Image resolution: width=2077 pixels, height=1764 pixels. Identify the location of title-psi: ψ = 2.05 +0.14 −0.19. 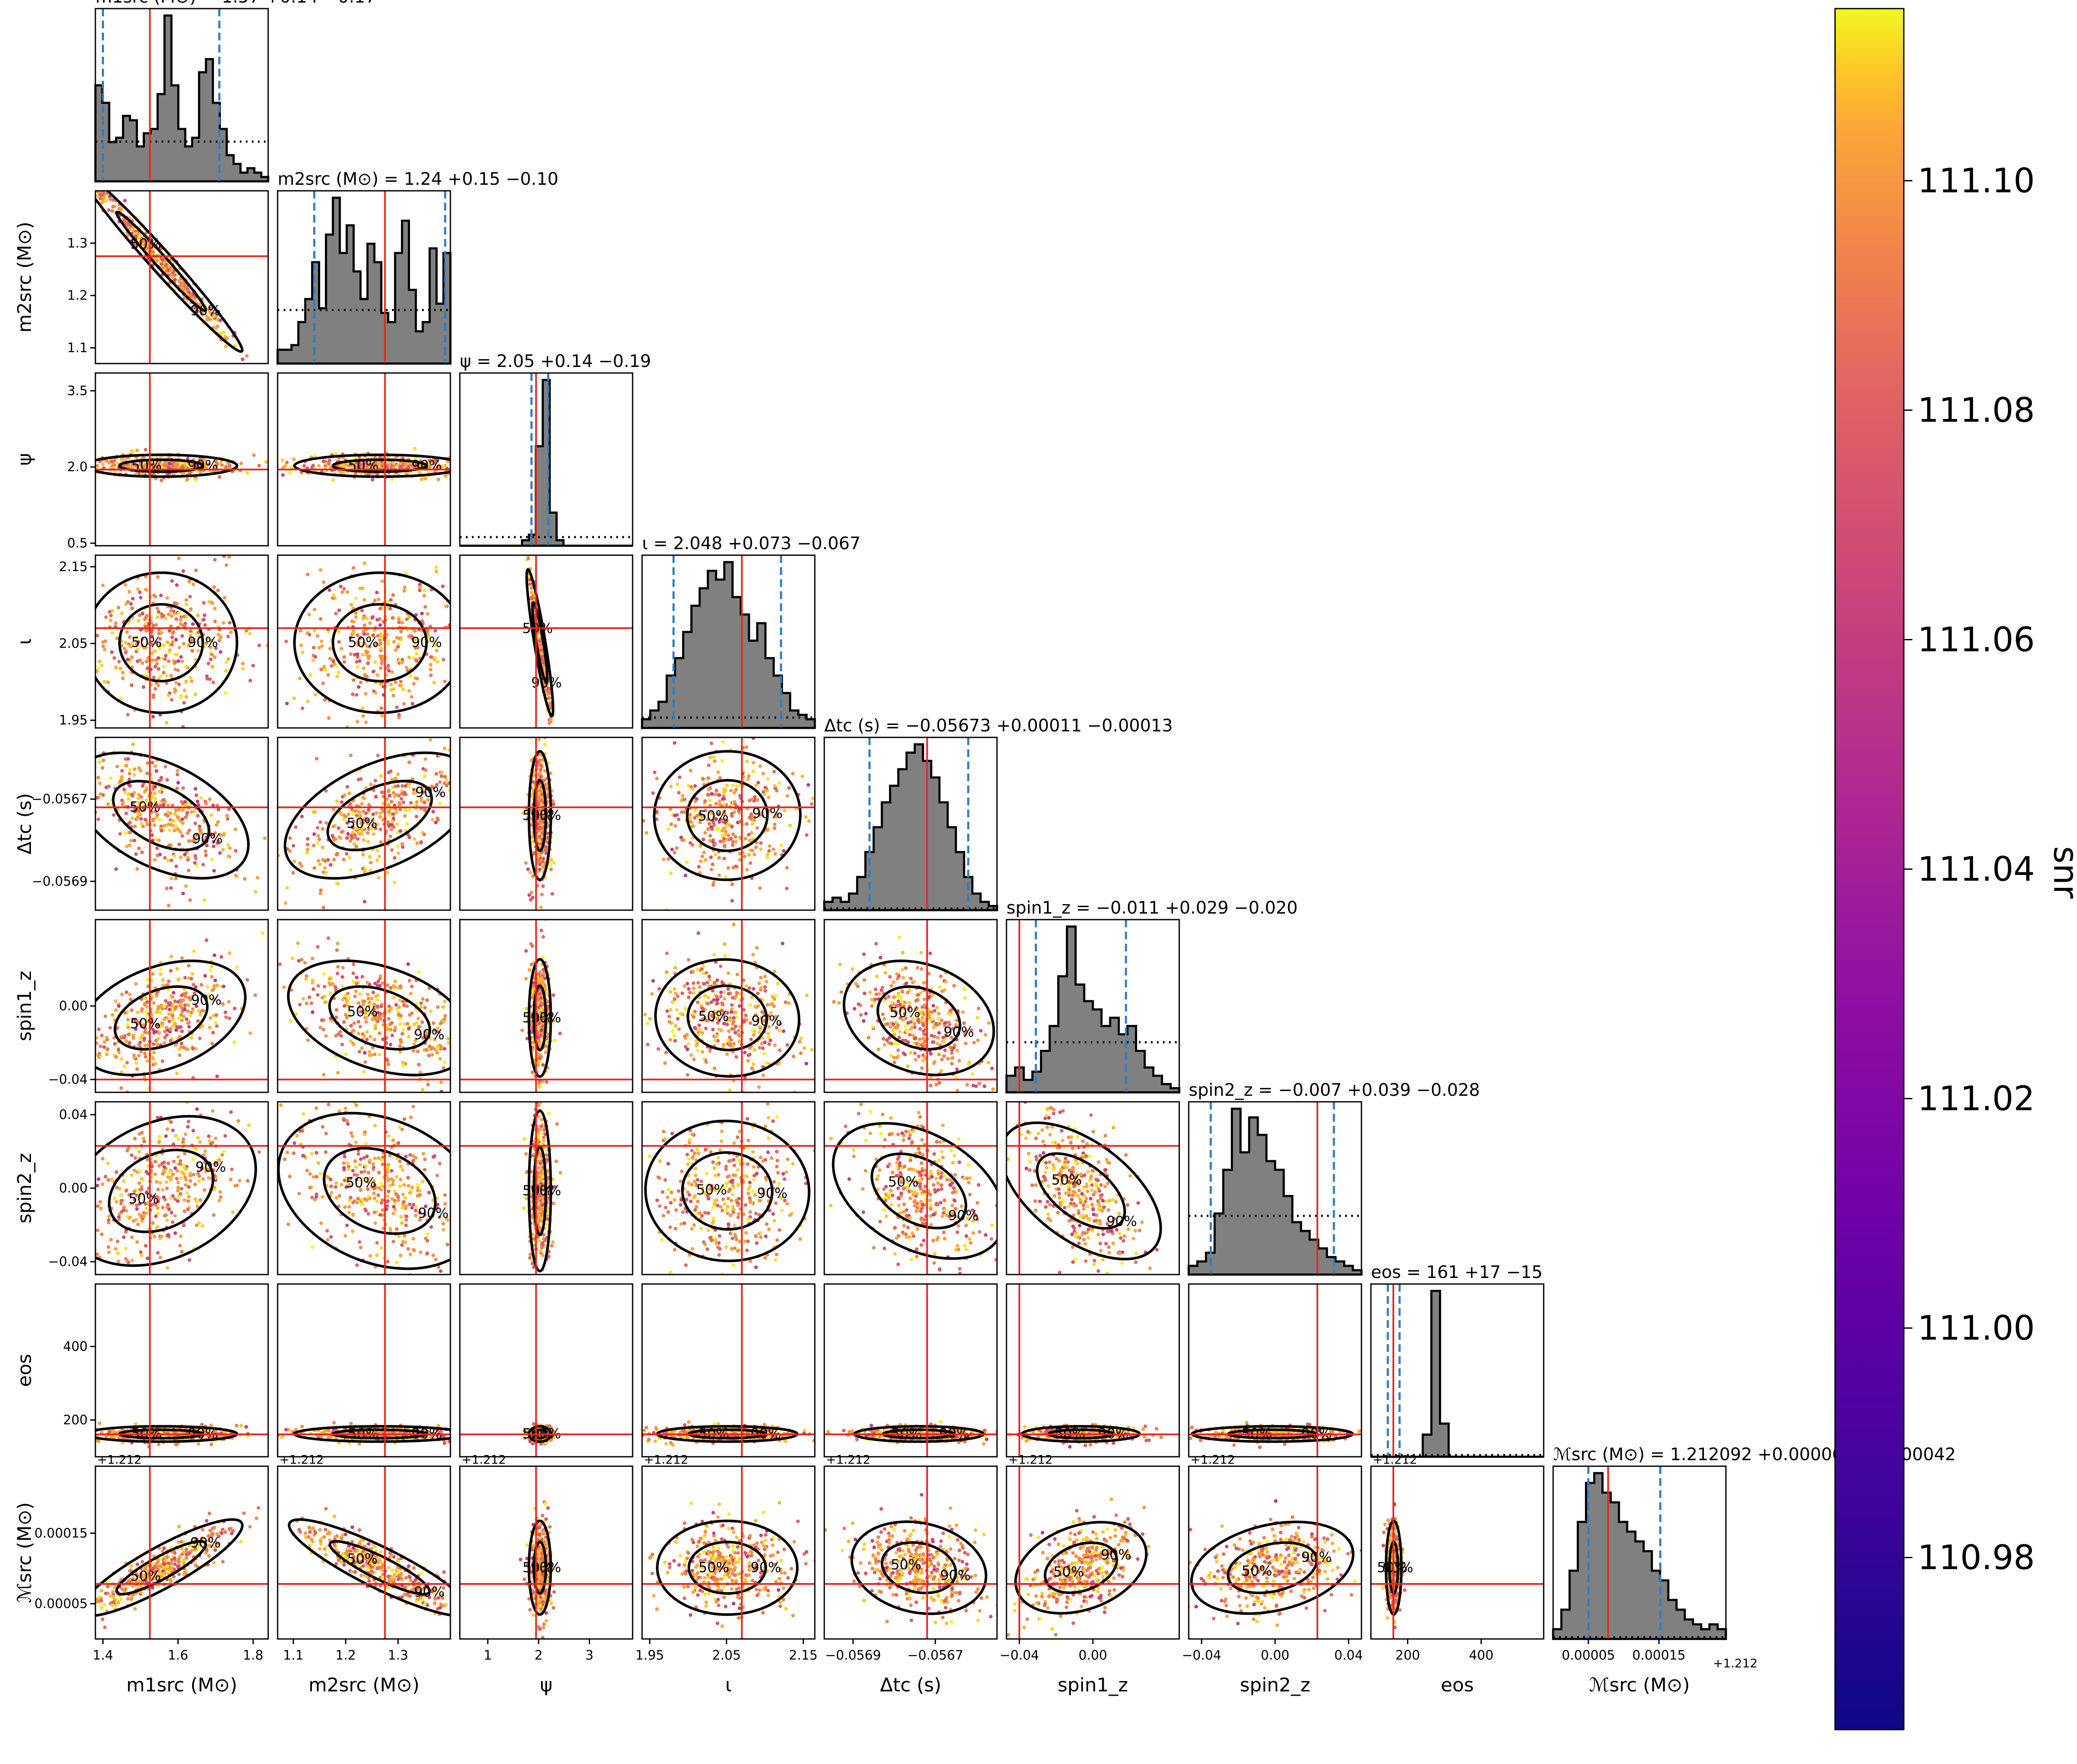
(555, 361).